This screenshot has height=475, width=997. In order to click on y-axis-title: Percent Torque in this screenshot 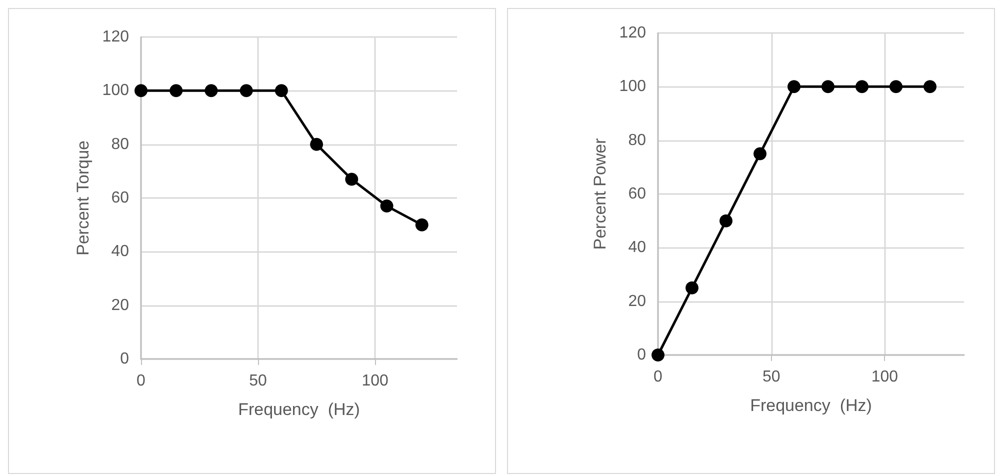, I will do `click(82, 198)`.